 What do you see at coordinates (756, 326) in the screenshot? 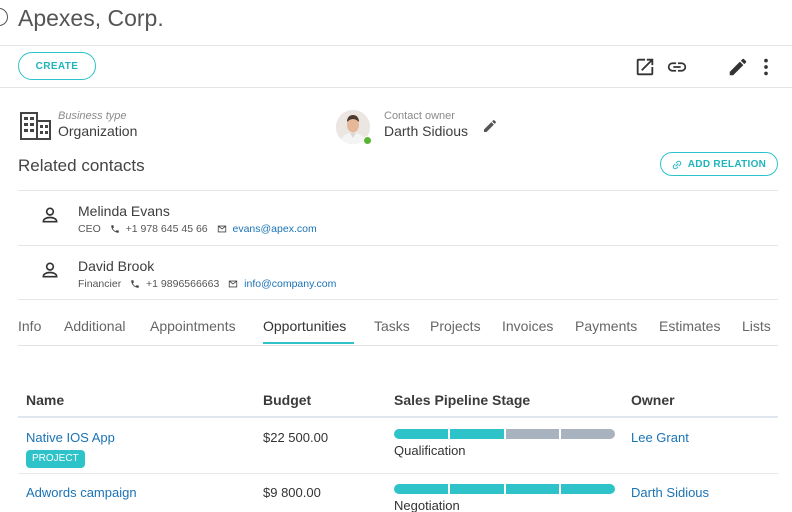
I see `tab-lists: Lists` at bounding box center [756, 326].